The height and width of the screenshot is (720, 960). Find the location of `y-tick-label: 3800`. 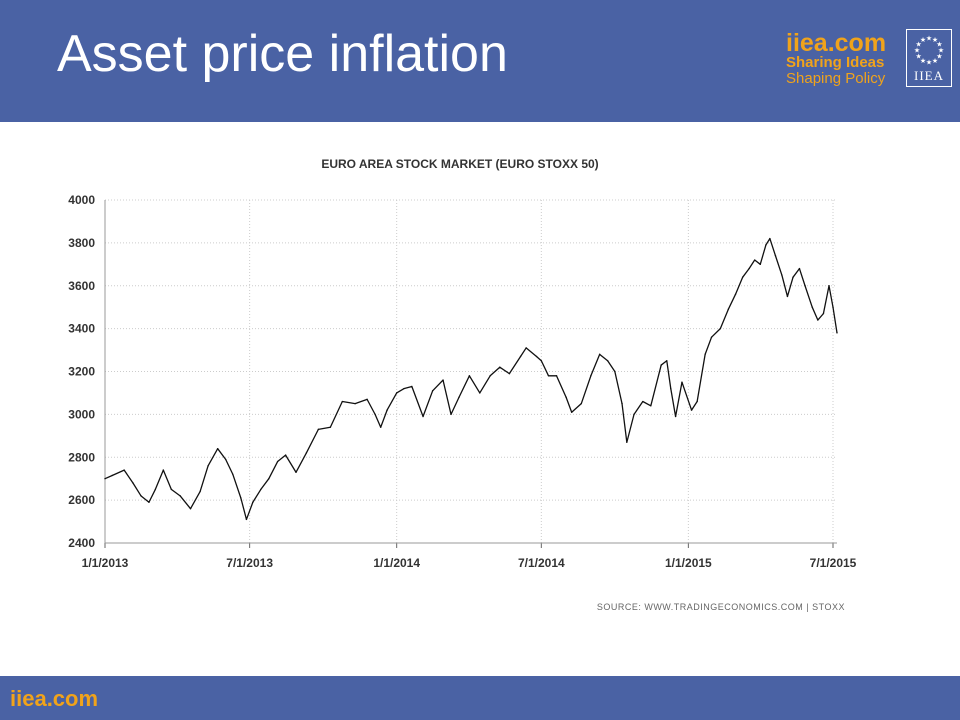

y-tick-label: 3800 is located at coordinates (81, 243).